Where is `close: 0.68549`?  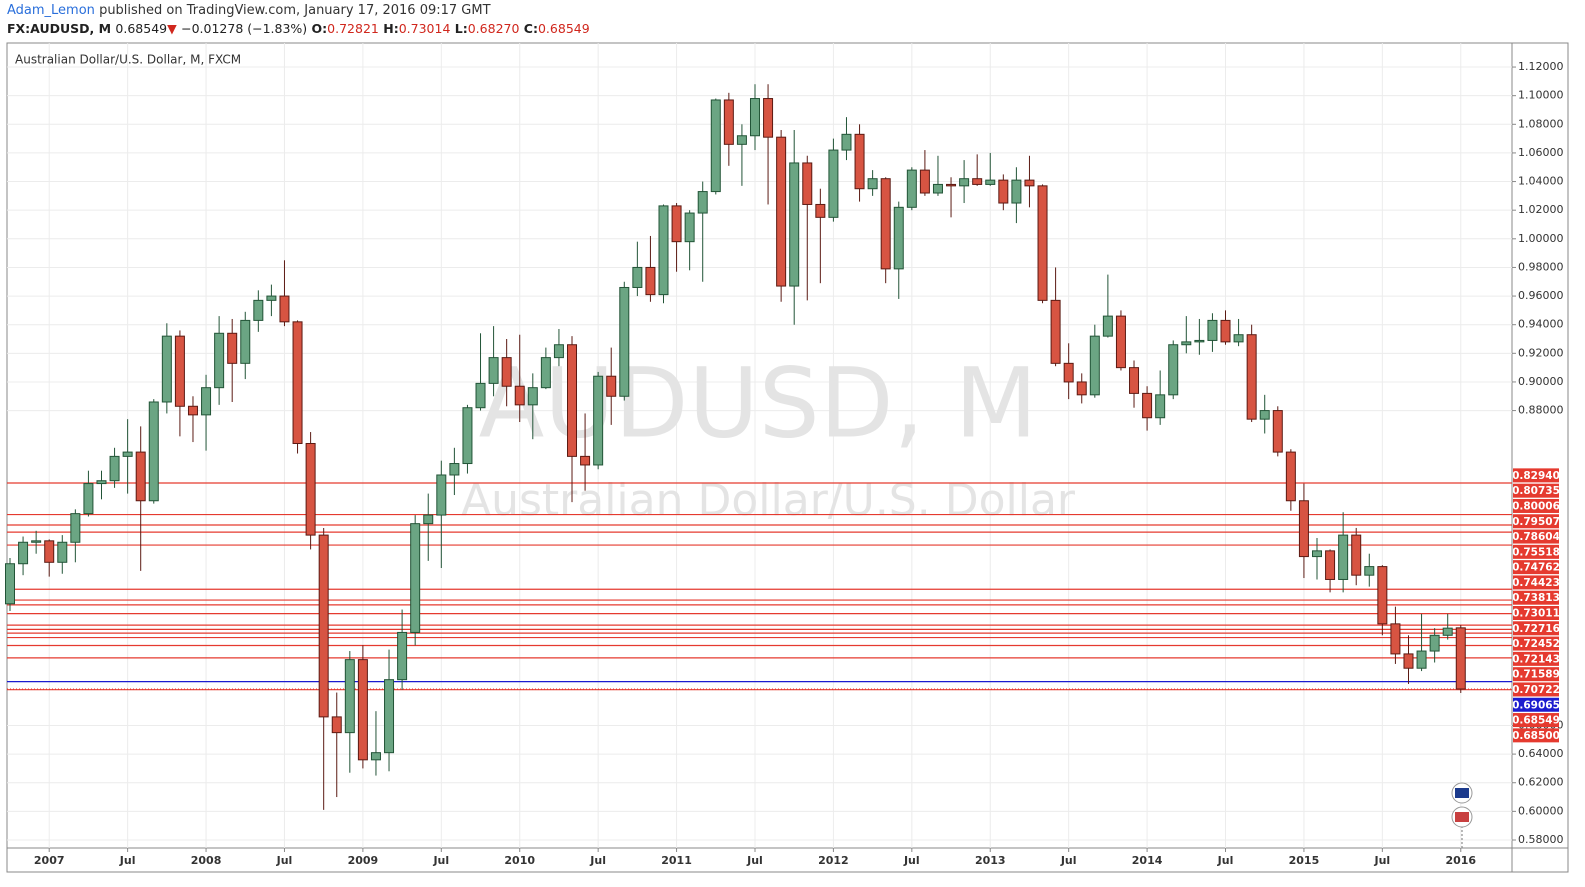 close: 0.68549 is located at coordinates (563, 28).